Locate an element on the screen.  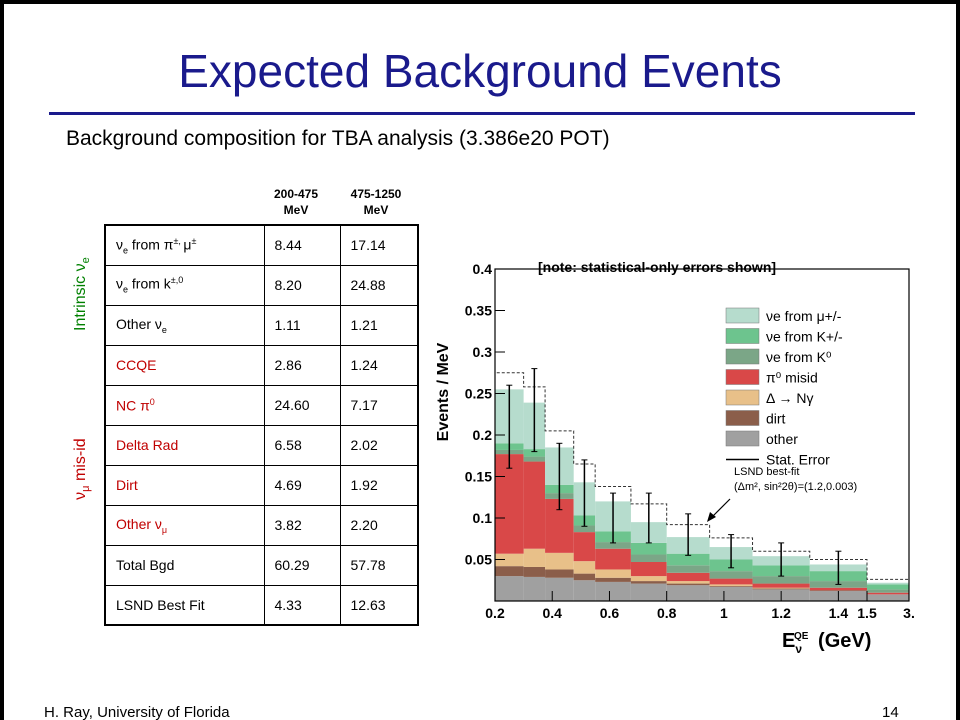
legend-label: νe from K⁰ is located at coordinates (799, 357).